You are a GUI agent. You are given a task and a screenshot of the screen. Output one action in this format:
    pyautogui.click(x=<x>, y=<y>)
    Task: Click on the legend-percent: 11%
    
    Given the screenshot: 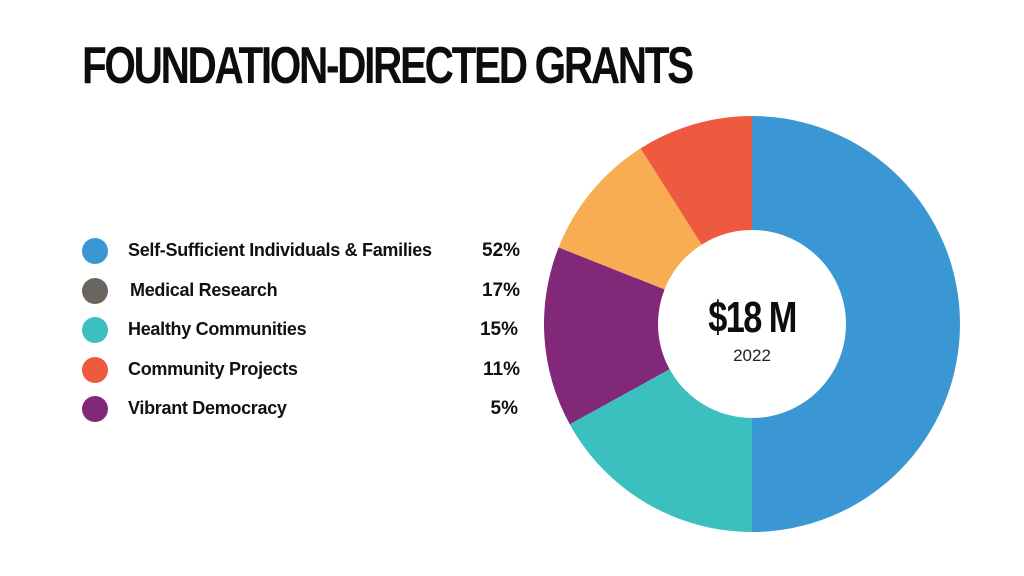 What is the action you would take?
    pyautogui.click(x=501, y=369)
    